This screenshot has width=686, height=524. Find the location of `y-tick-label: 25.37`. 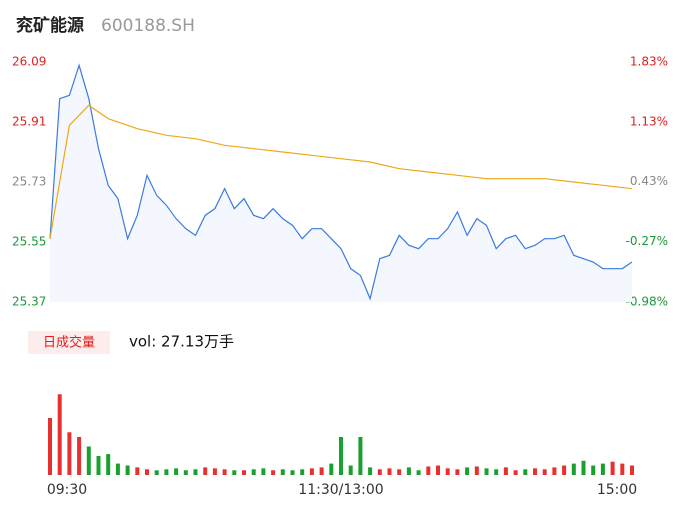

y-tick-label: 25.37 is located at coordinates (29, 302).